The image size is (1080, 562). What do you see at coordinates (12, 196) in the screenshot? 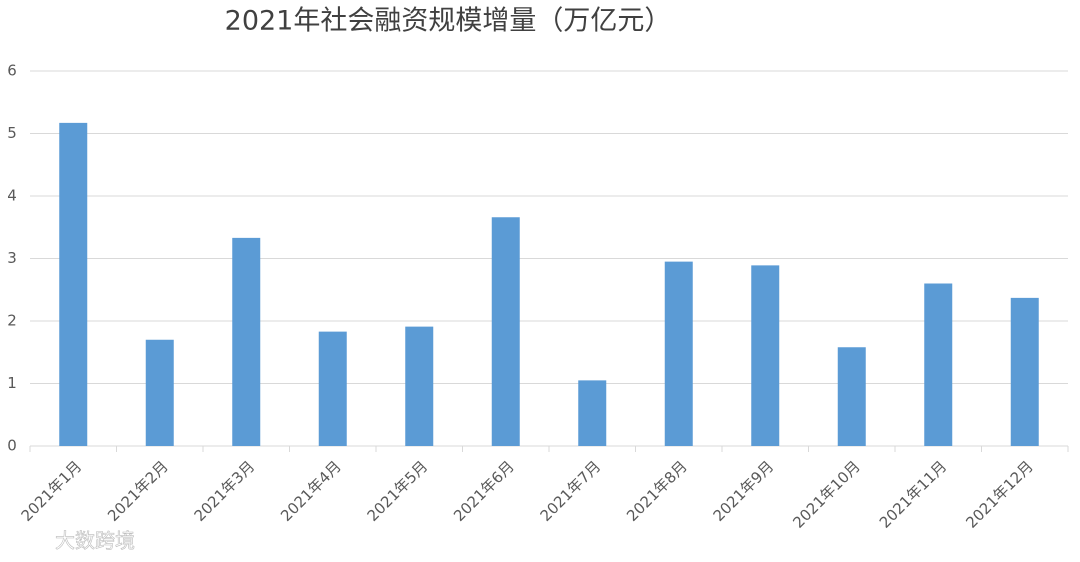
I see `y-tick-label: 4` at bounding box center [12, 196].